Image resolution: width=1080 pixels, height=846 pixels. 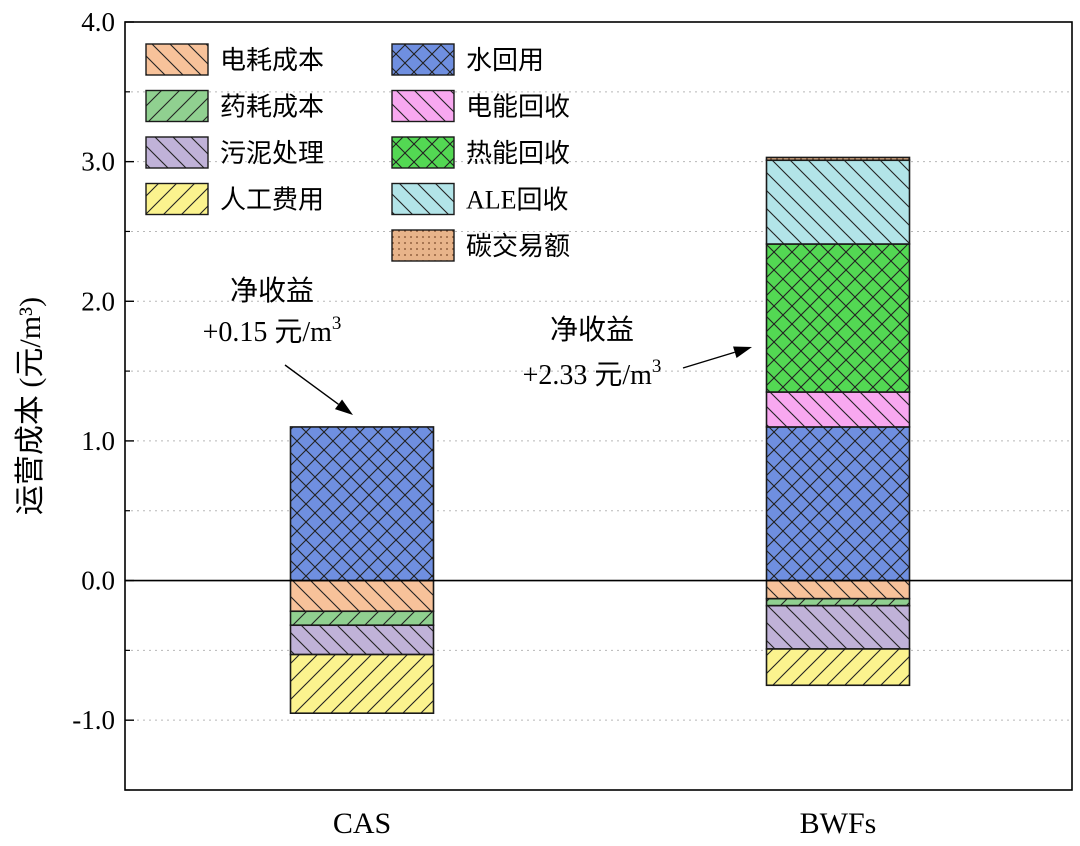 I want to click on legend-label: 水回用, so click(x=505, y=60).